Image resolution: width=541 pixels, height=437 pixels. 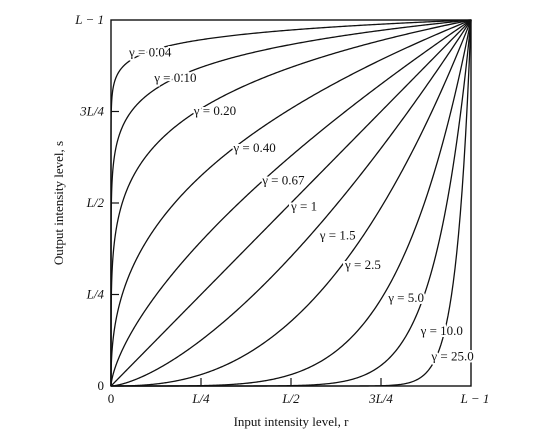 What do you see at coordinates (95, 294) in the screenshot?
I see `y-tick-label-1: L/4` at bounding box center [95, 294].